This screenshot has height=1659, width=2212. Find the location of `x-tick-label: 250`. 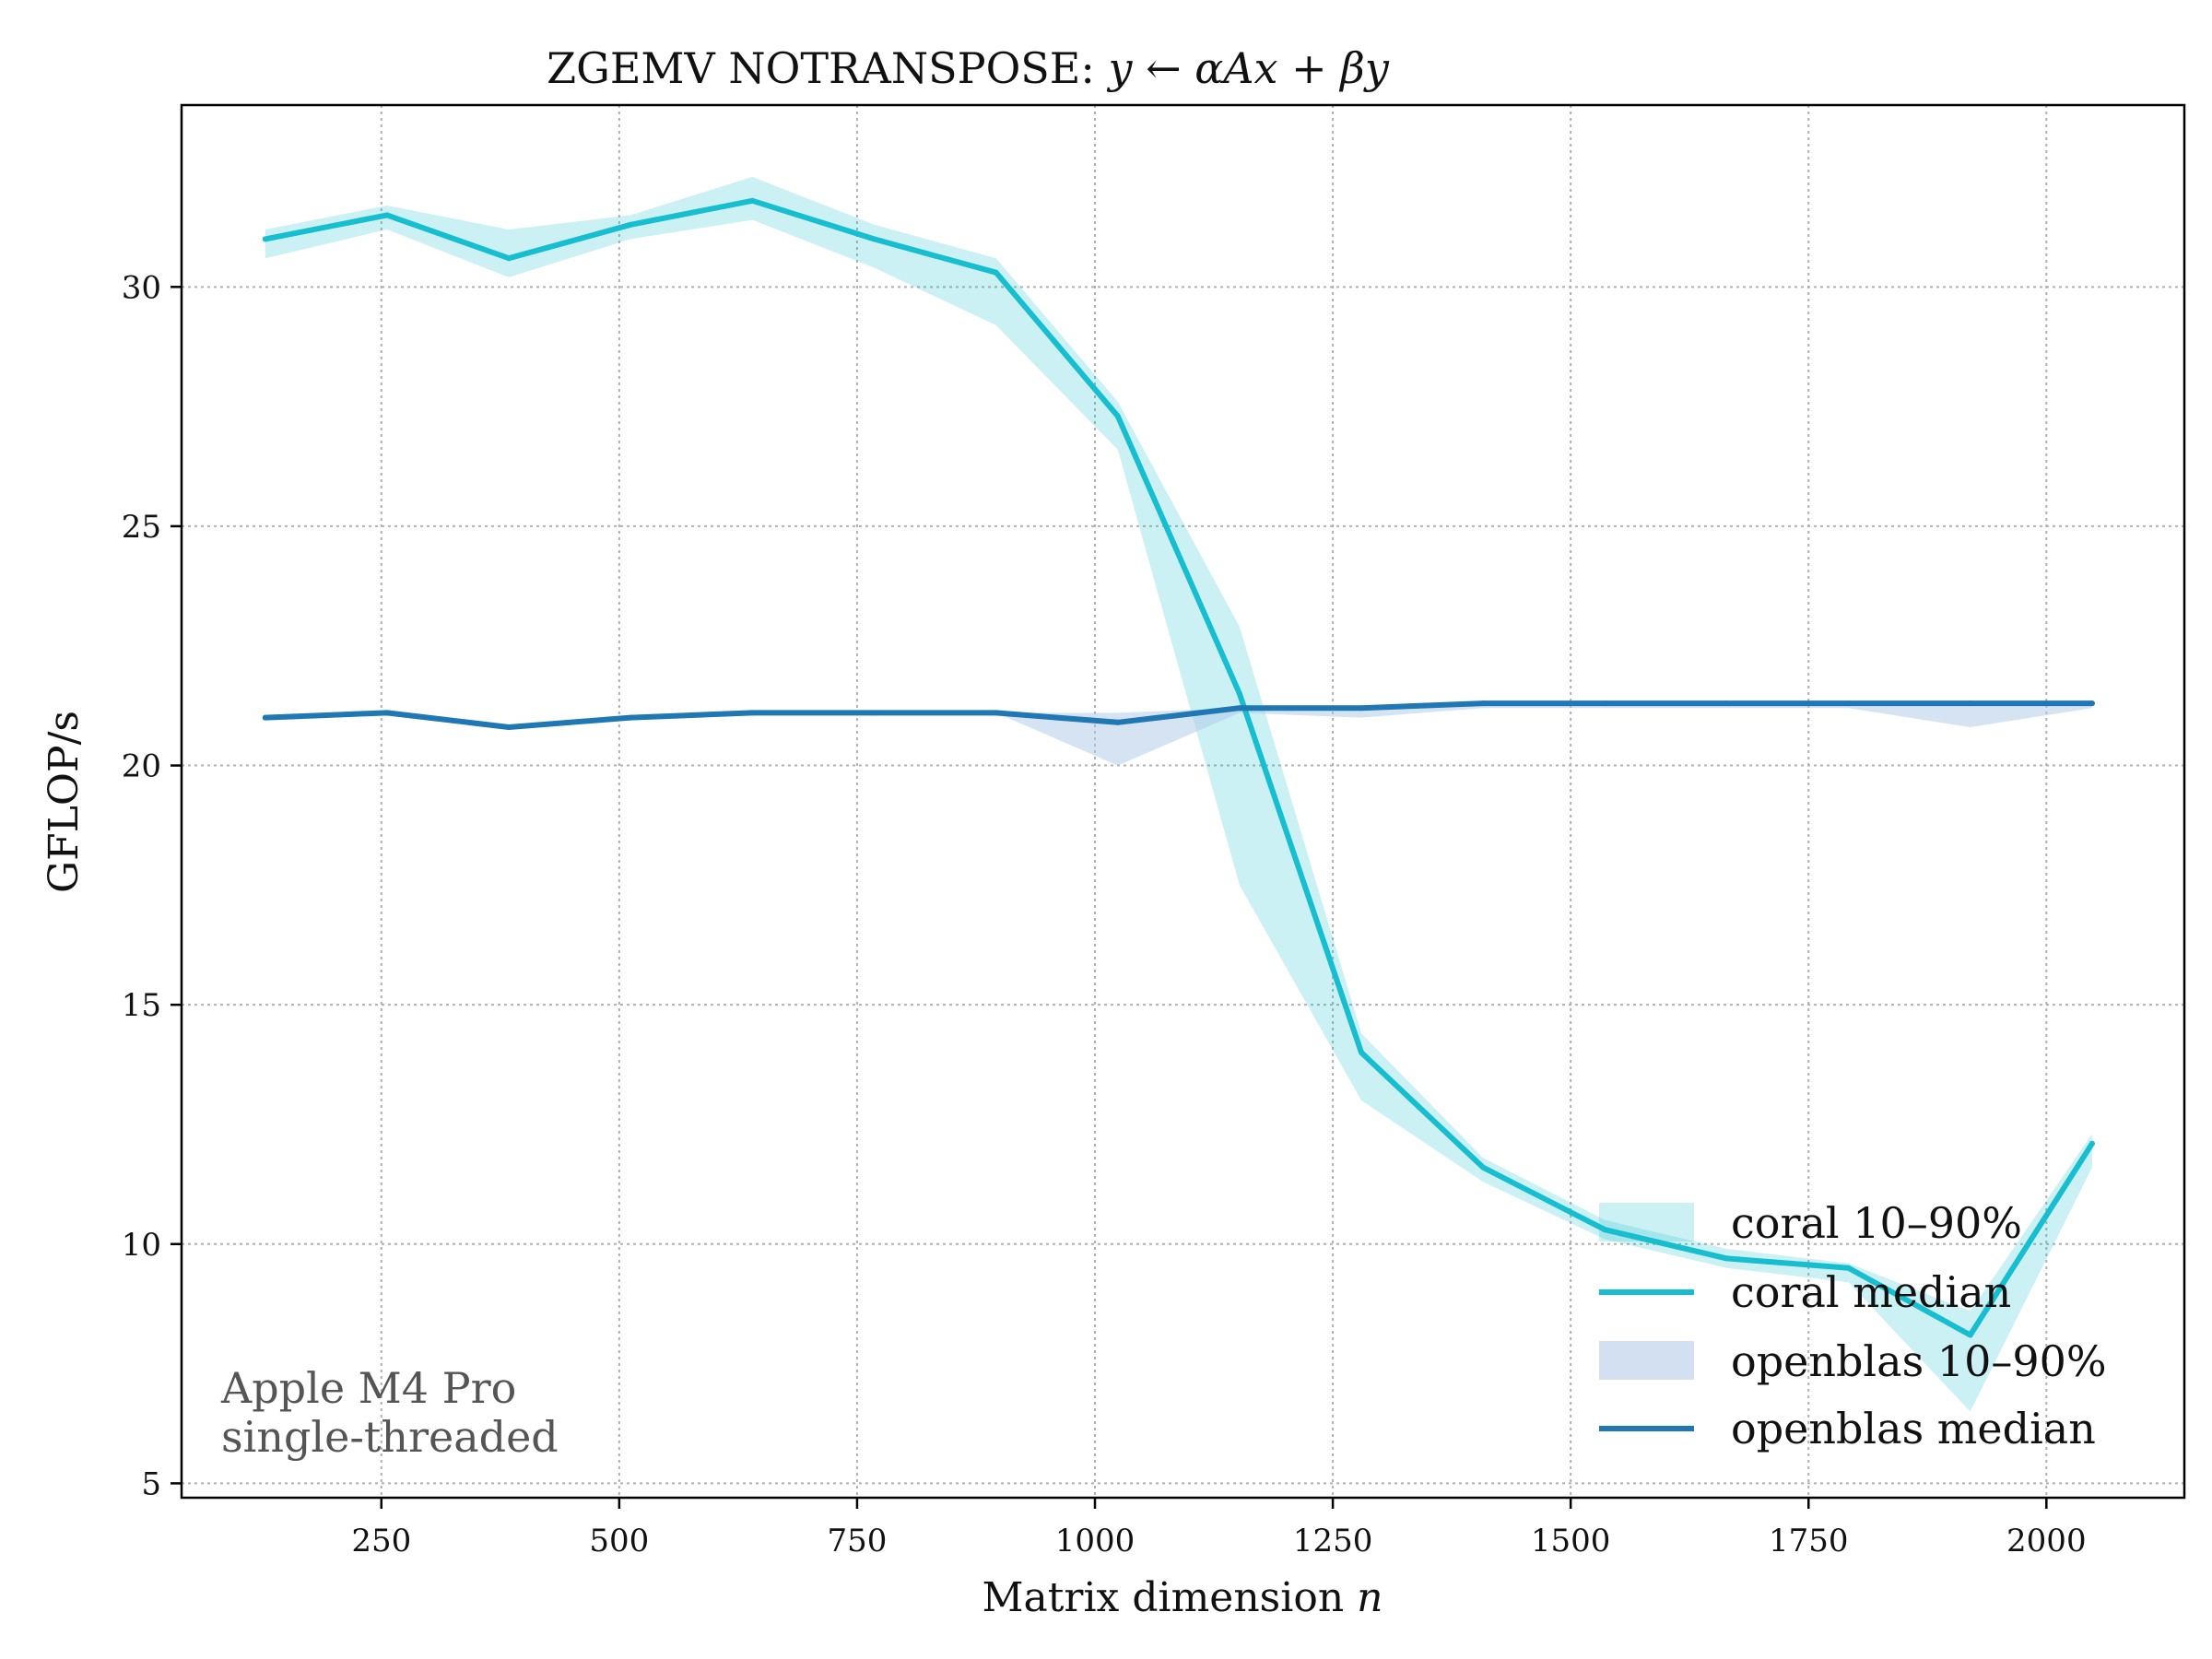

x-tick-label: 250 is located at coordinates (381, 1541).